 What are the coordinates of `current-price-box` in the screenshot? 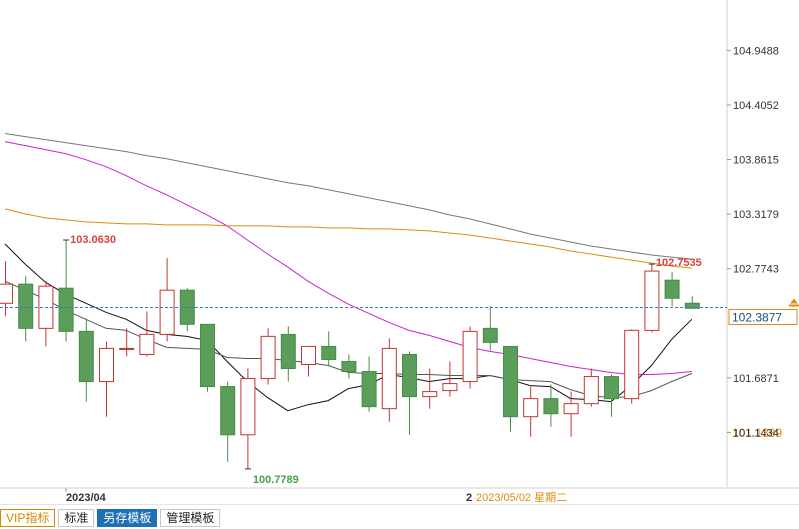 It's located at (763, 316).